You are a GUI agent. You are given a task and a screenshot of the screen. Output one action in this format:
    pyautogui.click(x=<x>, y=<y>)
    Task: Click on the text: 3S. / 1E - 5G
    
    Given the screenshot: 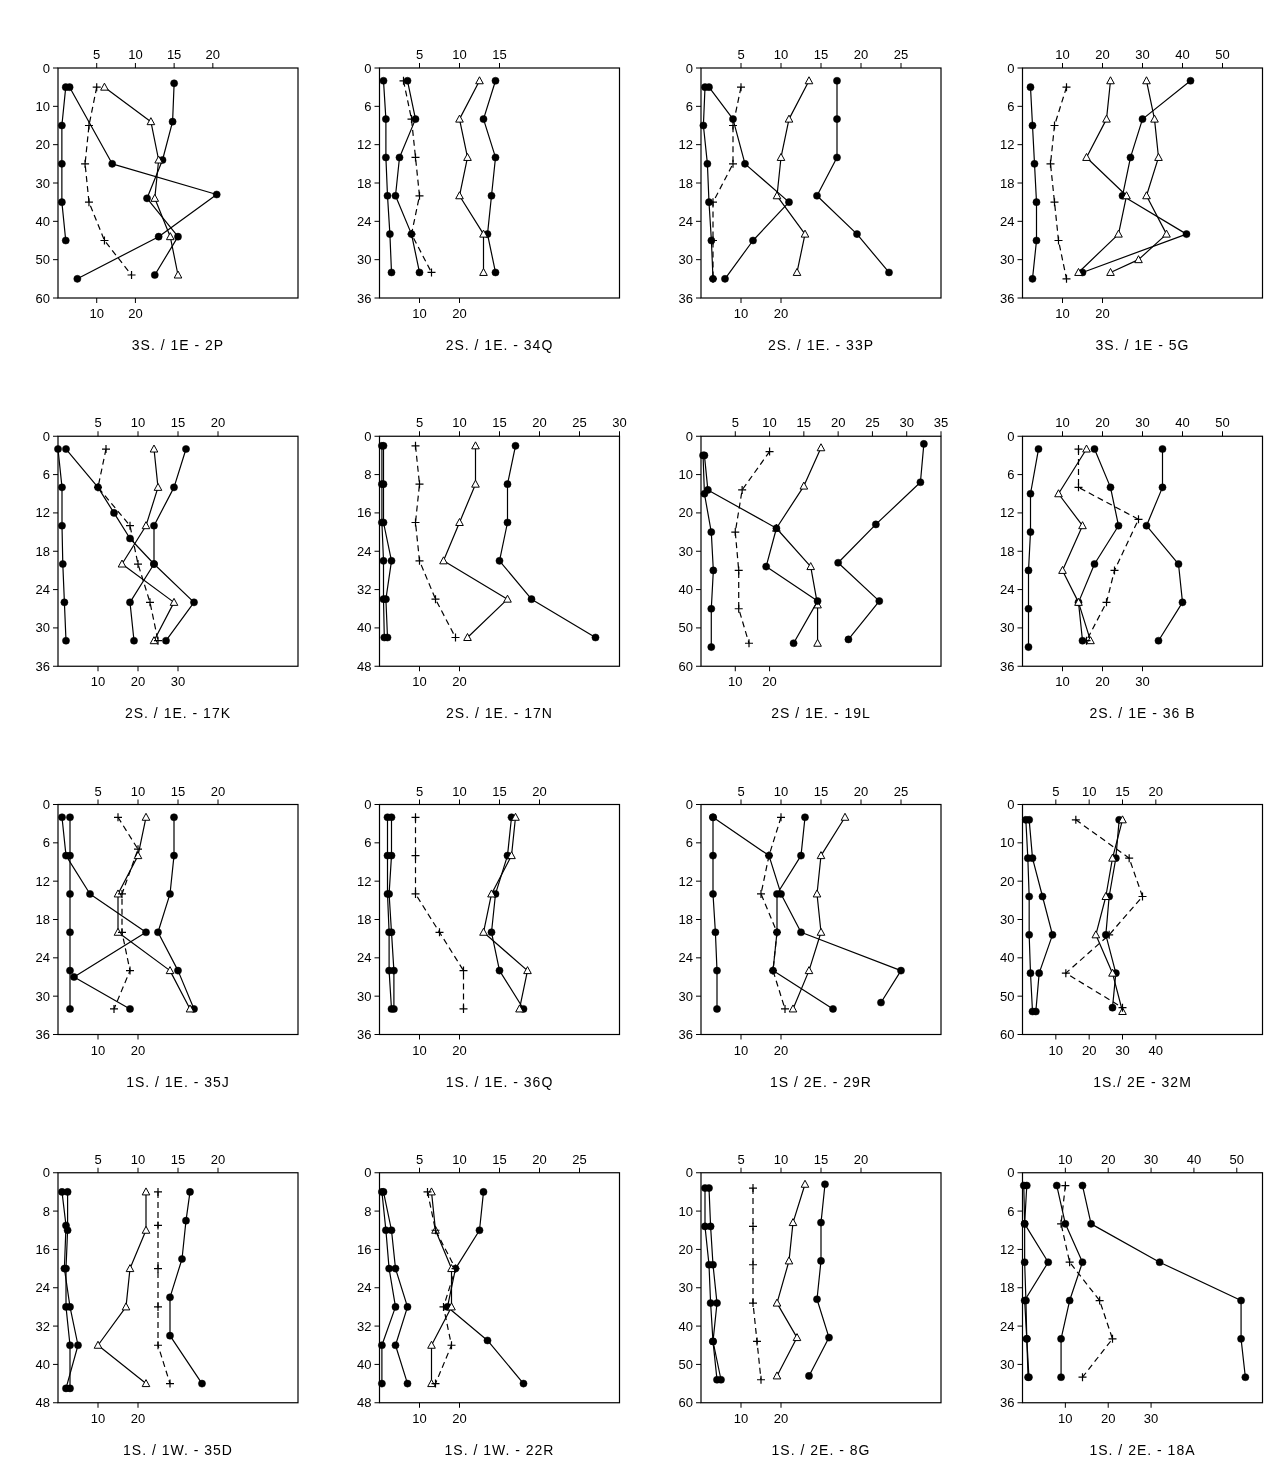 What is the action you would take?
    pyautogui.click(x=1142, y=345)
    